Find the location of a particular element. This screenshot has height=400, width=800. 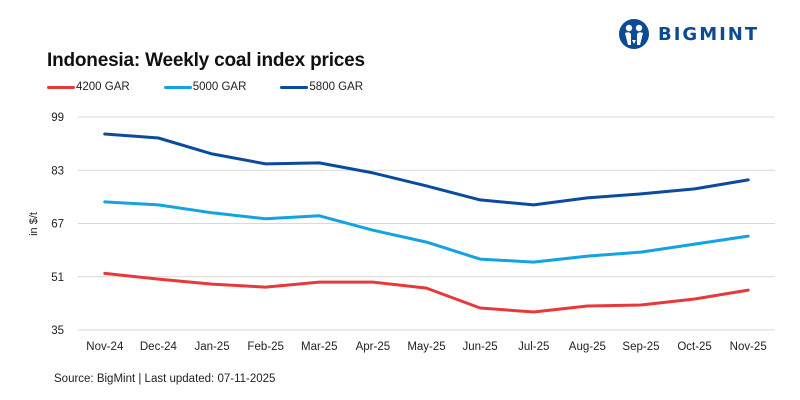

bigmint-logo: BIGMINT is located at coordinates (688, 34).